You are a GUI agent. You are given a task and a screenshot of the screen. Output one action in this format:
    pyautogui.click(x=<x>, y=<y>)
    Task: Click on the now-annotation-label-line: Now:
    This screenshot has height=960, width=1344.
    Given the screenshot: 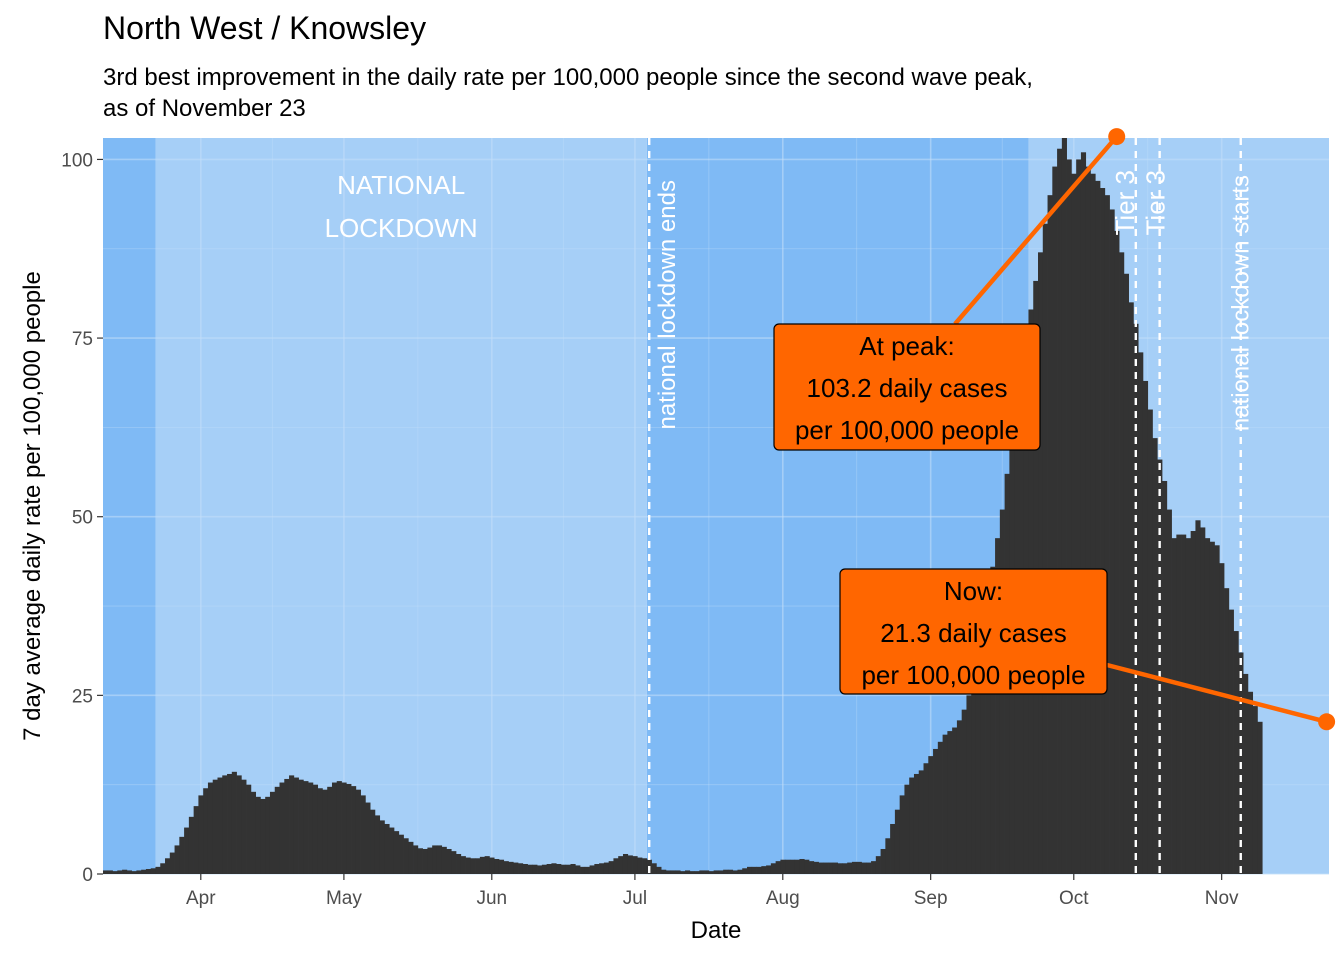 What is the action you would take?
    pyautogui.click(x=973, y=591)
    